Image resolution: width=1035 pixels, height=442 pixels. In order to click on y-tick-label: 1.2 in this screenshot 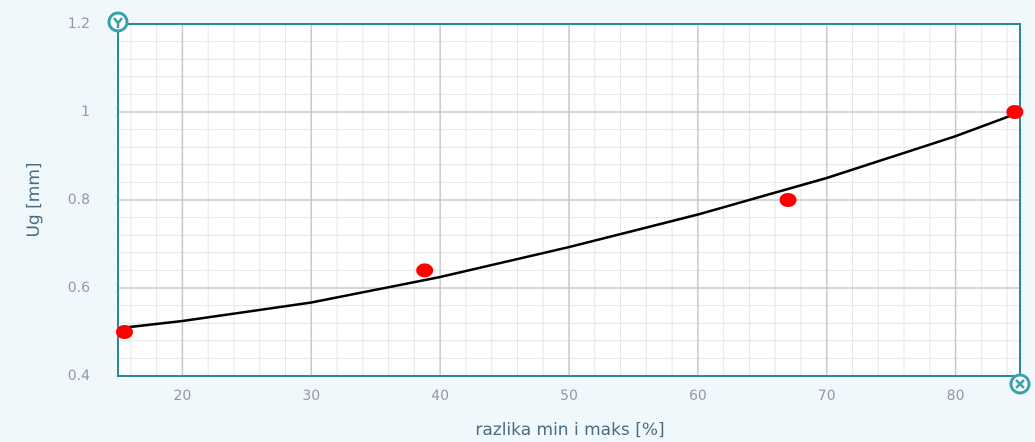, I will do `click(79, 24)`.